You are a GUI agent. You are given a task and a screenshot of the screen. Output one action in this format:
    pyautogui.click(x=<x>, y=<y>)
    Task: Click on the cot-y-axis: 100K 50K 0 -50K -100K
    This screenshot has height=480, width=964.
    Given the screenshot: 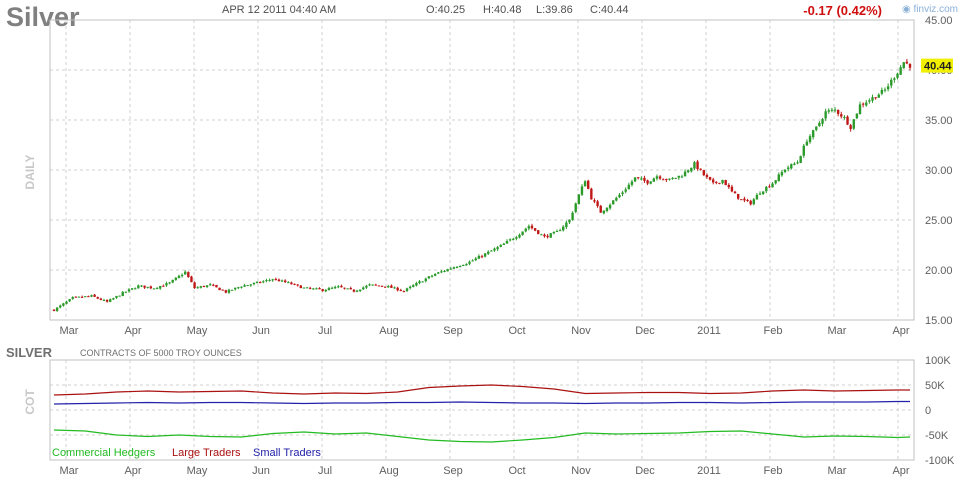 What is the action you would take?
    pyautogui.click(x=940, y=411)
    